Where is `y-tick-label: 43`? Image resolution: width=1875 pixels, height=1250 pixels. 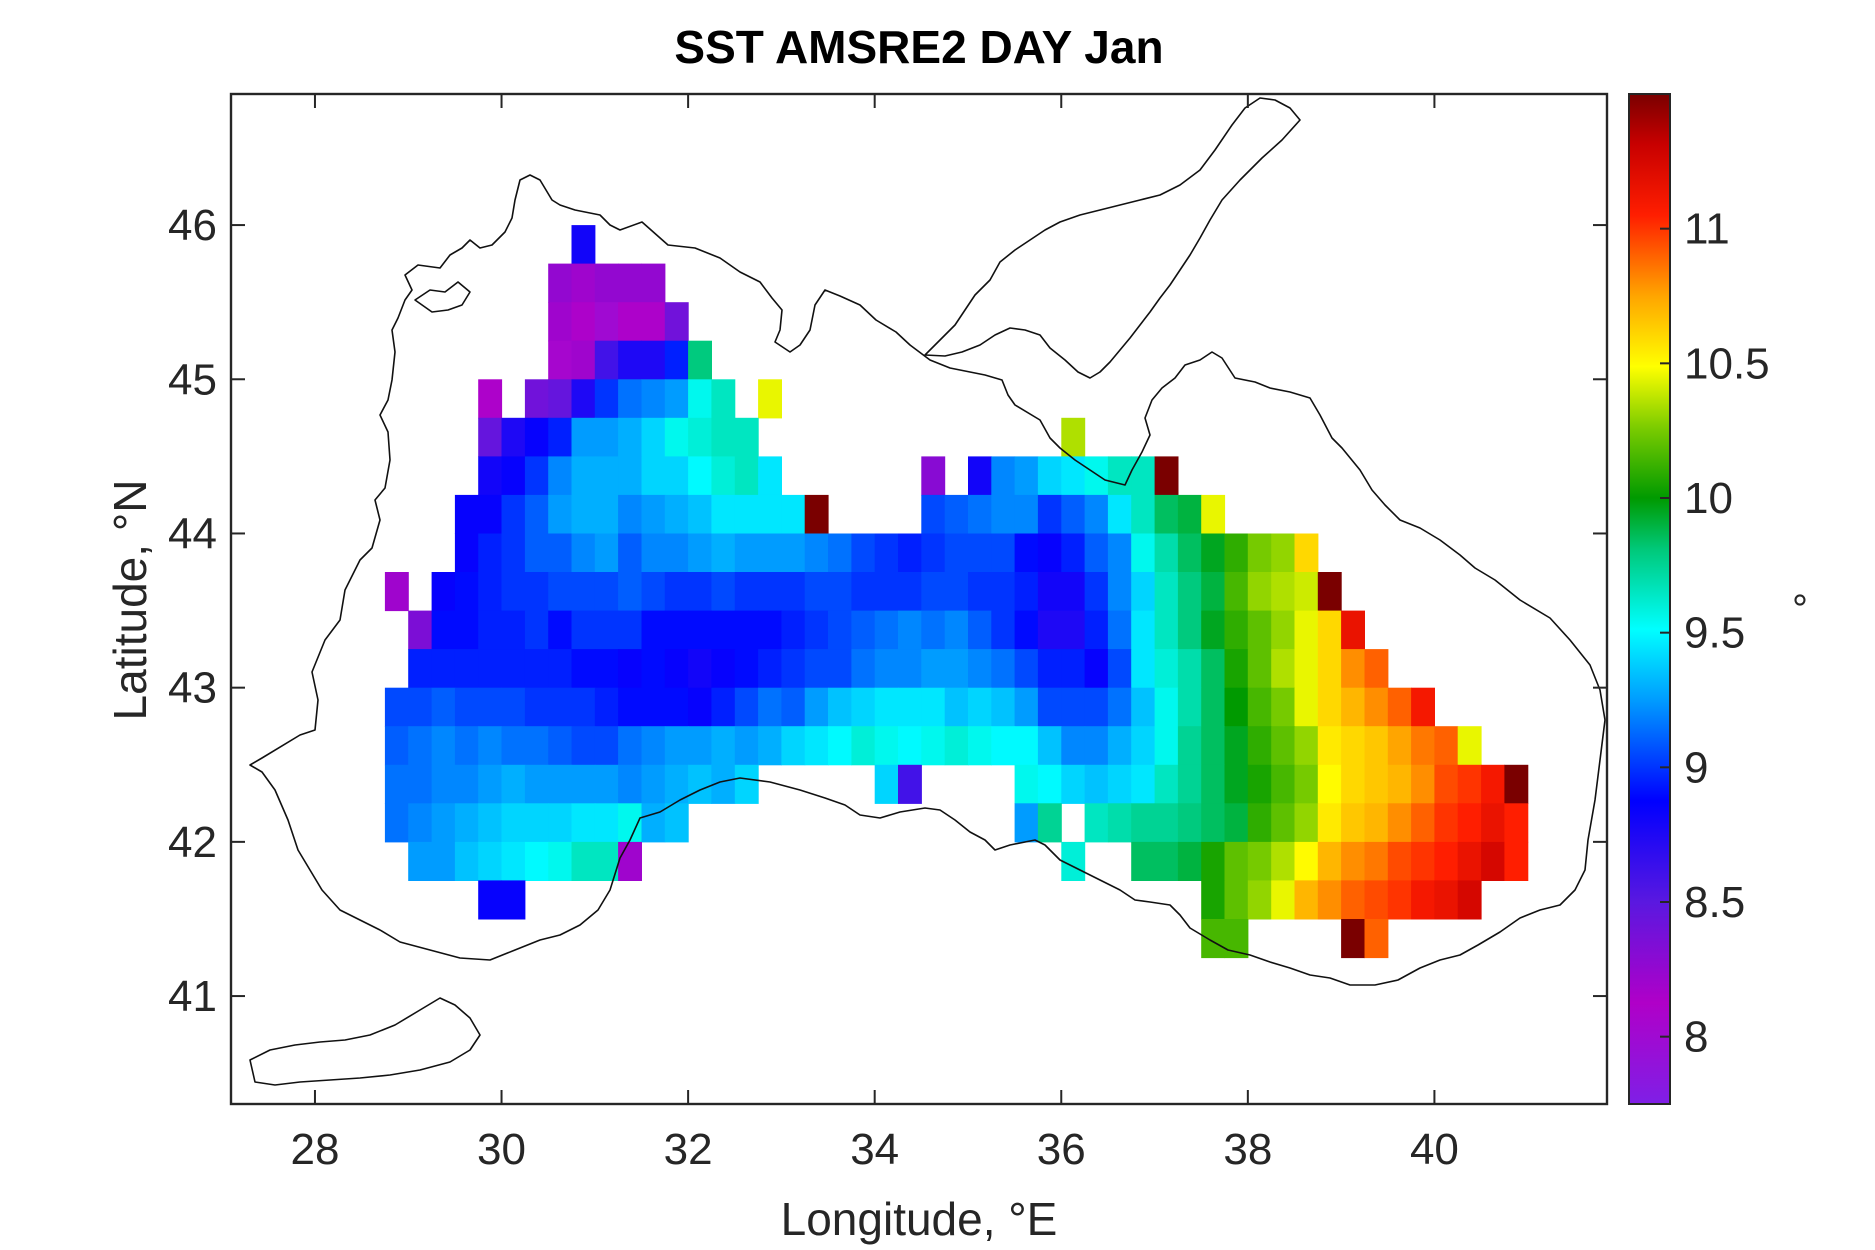
y-tick-label: 43 is located at coordinates (192, 688).